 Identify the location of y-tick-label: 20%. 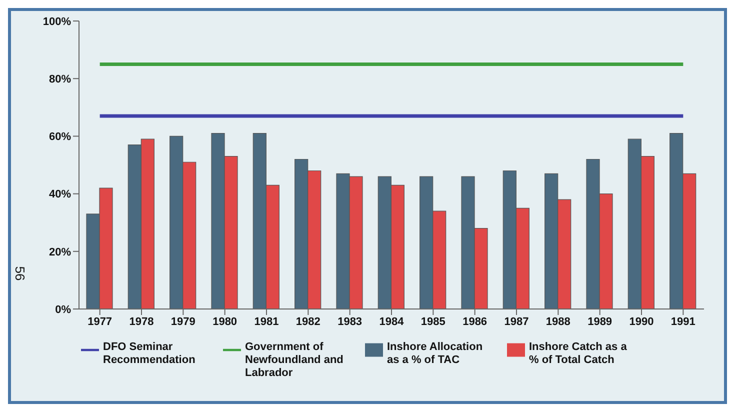
(60, 252).